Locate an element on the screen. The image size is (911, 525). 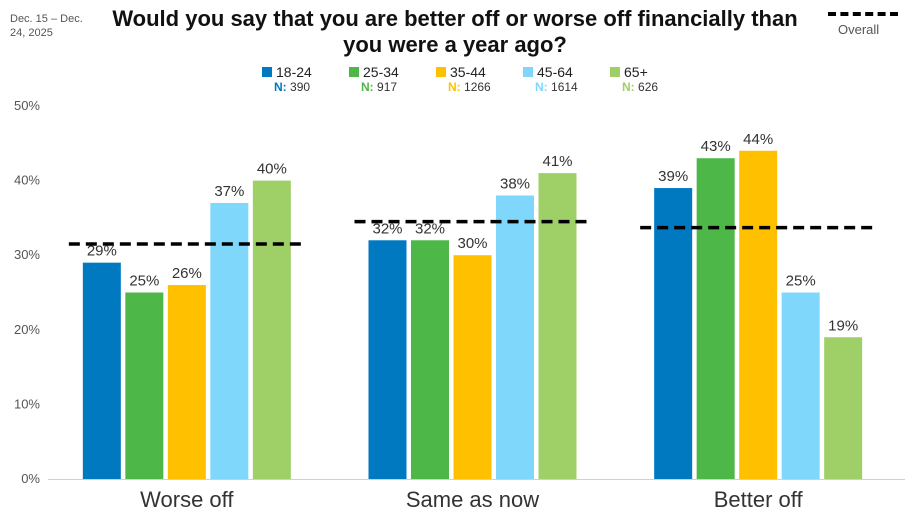
data-label: 38% is located at coordinates (515, 184).